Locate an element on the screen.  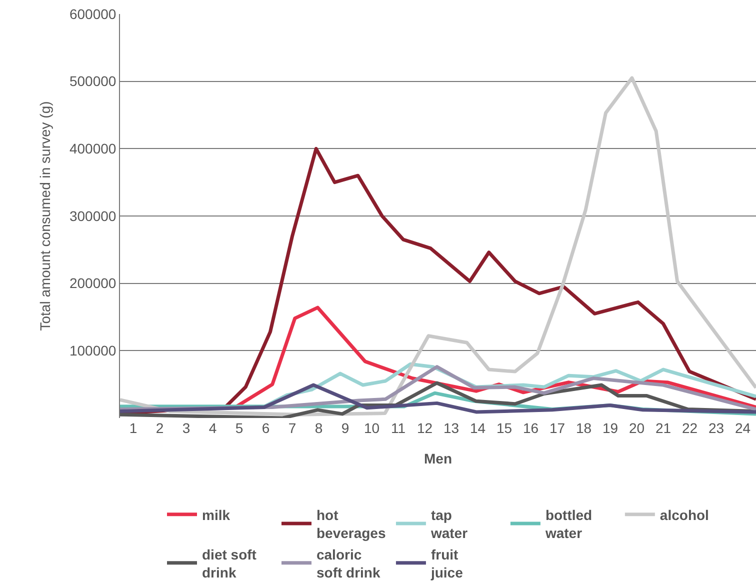
legend-label: alcohol is located at coordinates (684, 514).